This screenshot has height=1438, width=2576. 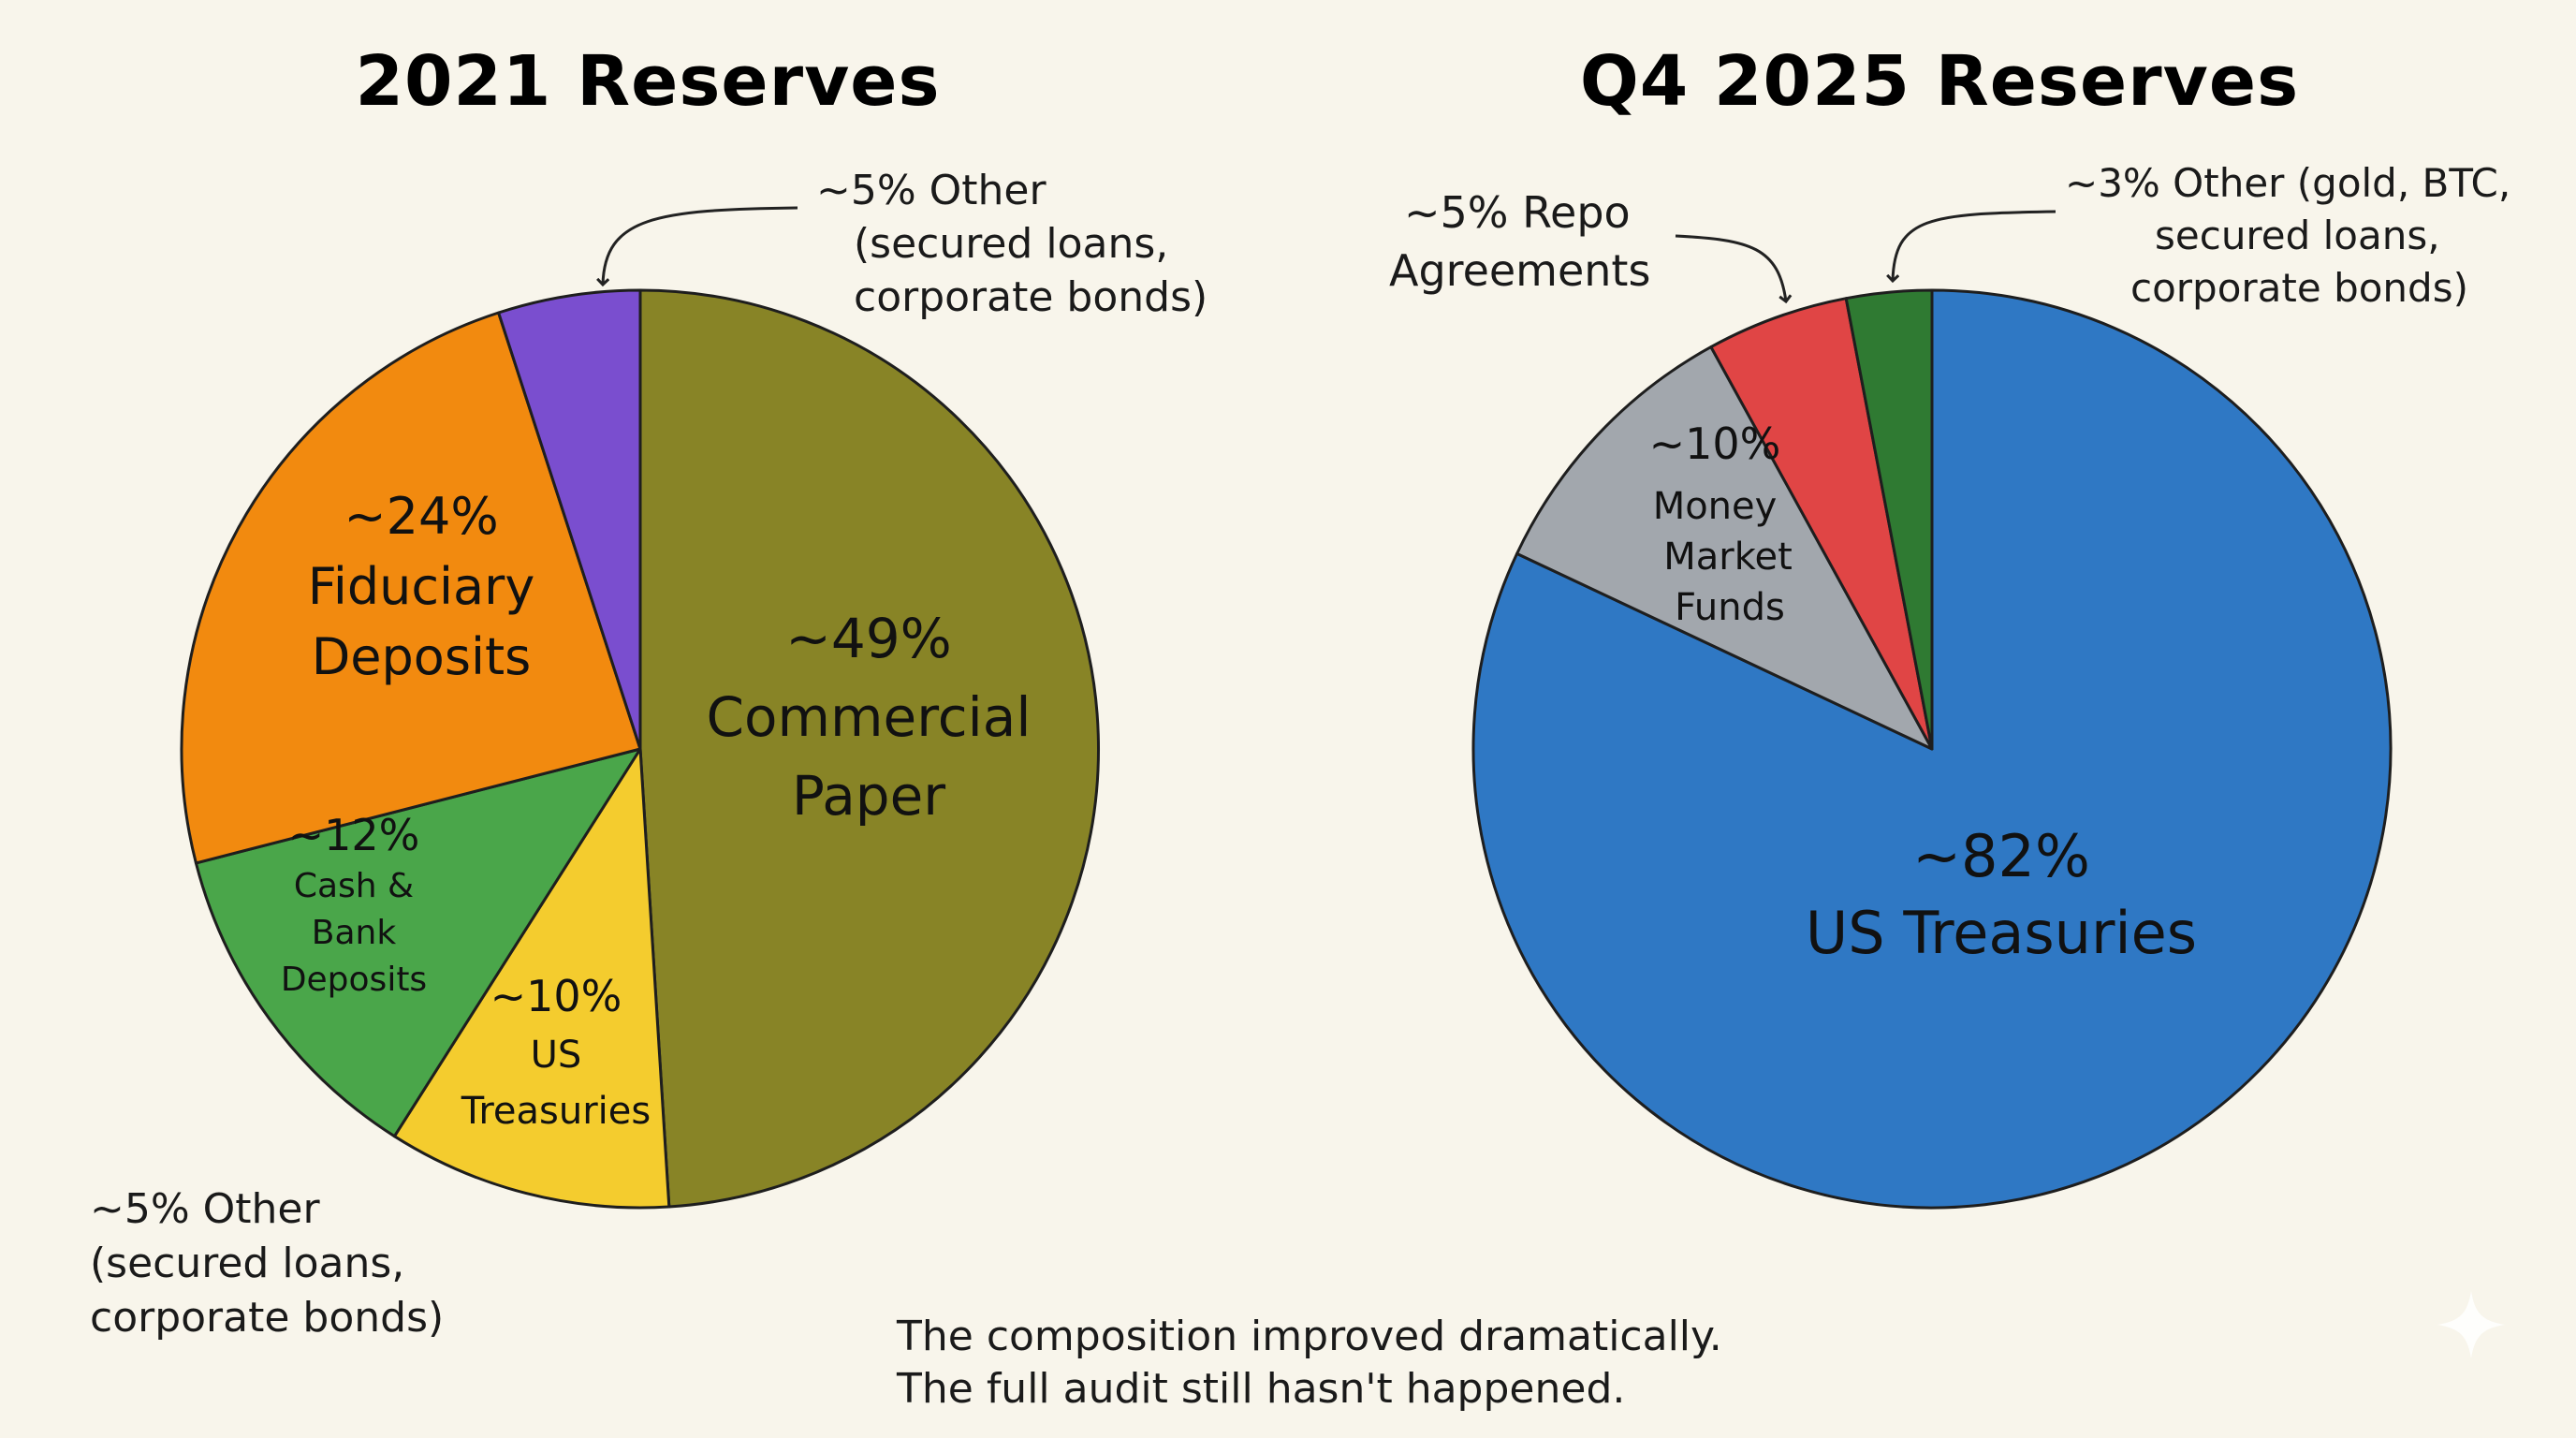 What do you see at coordinates (1715, 506) in the screenshot?
I see `svg-text: Money` at bounding box center [1715, 506].